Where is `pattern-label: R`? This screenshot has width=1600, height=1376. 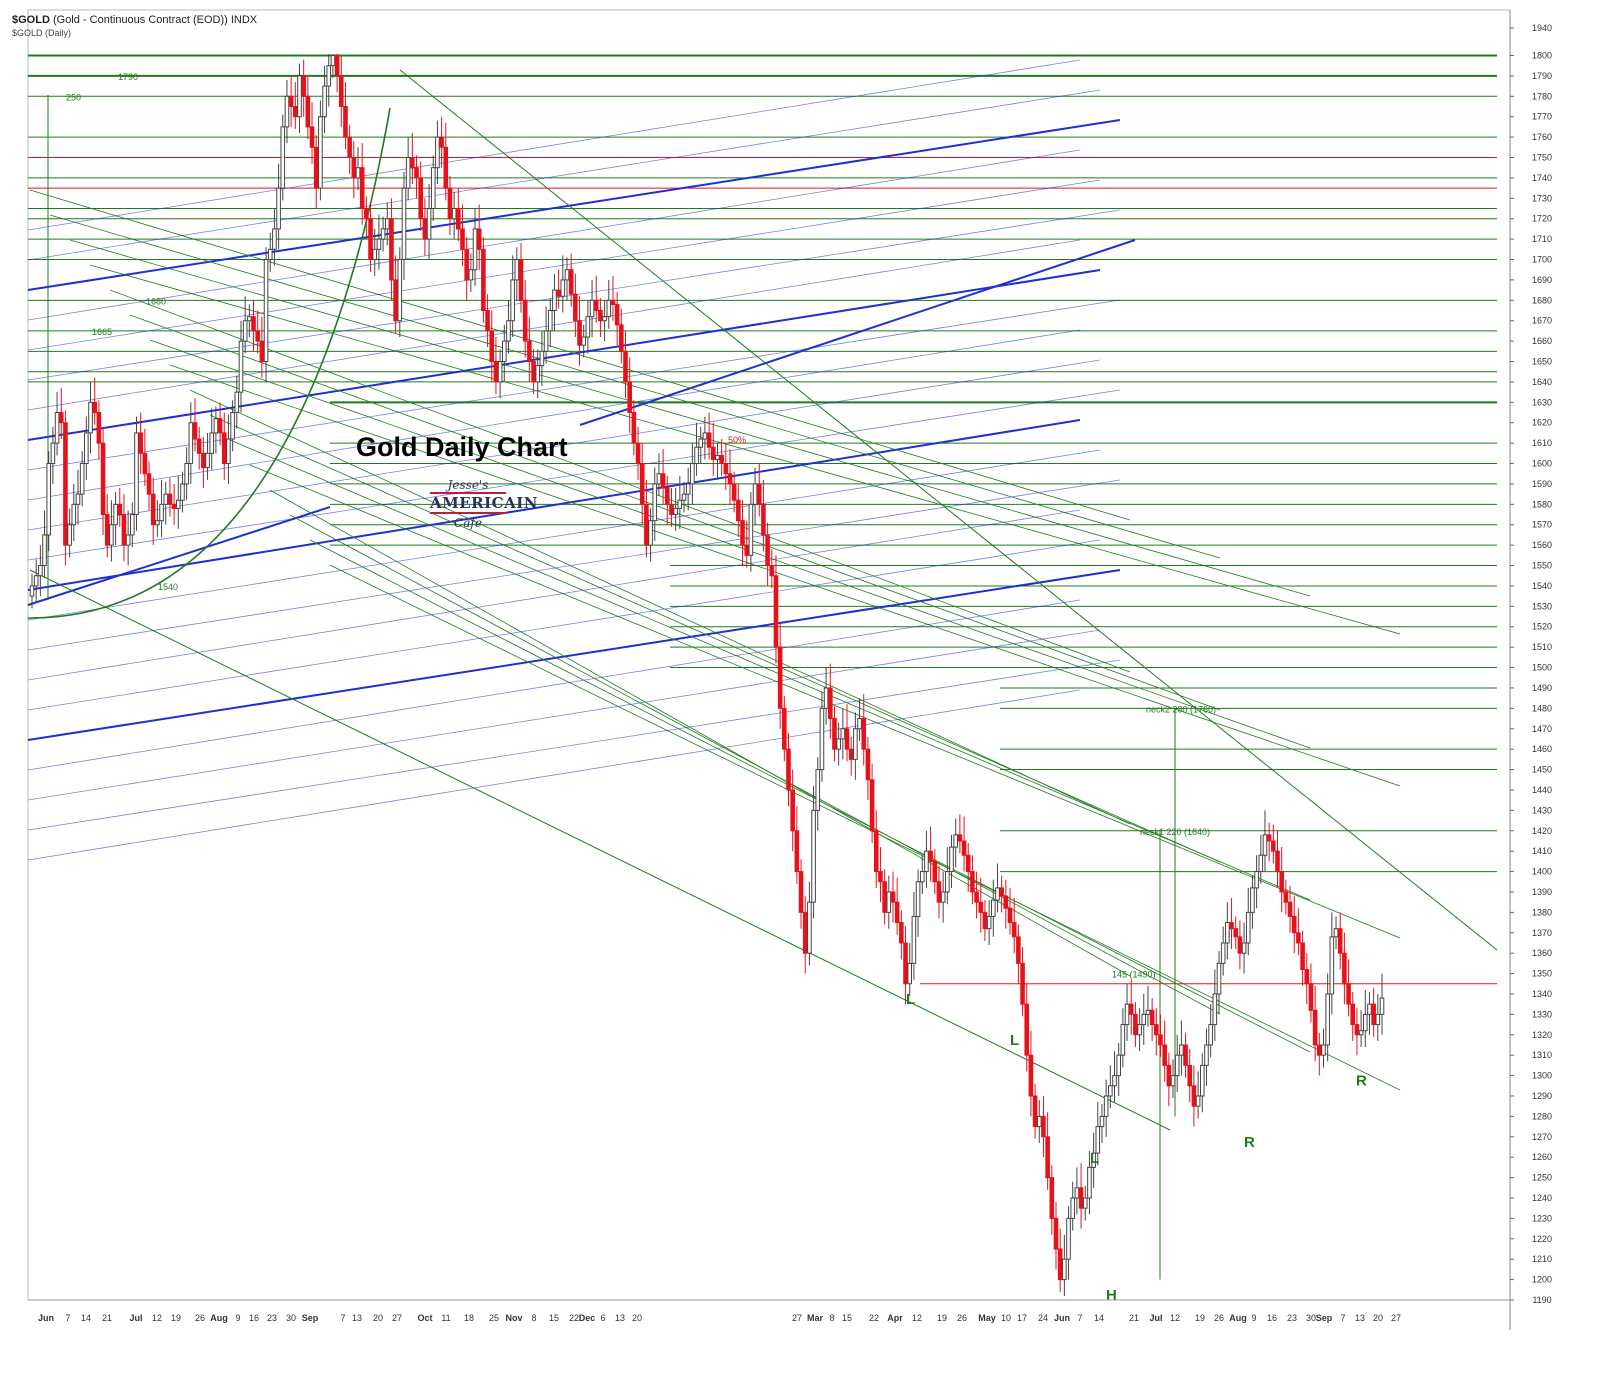
pattern-label: R is located at coordinates (1249, 1142).